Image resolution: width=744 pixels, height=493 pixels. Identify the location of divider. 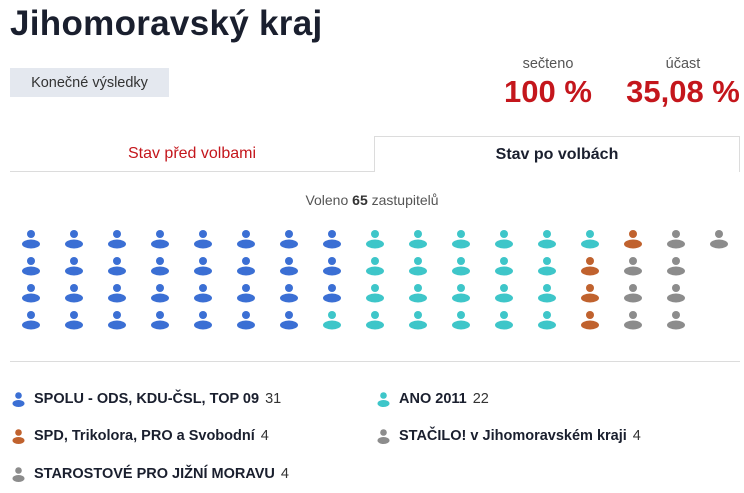
(375, 361).